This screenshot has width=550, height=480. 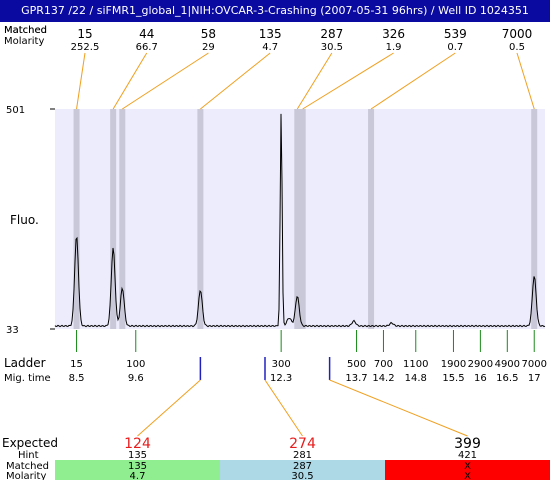 What do you see at coordinates (77, 378) in the screenshot?
I see `ladder-time-label: 8.5` at bounding box center [77, 378].